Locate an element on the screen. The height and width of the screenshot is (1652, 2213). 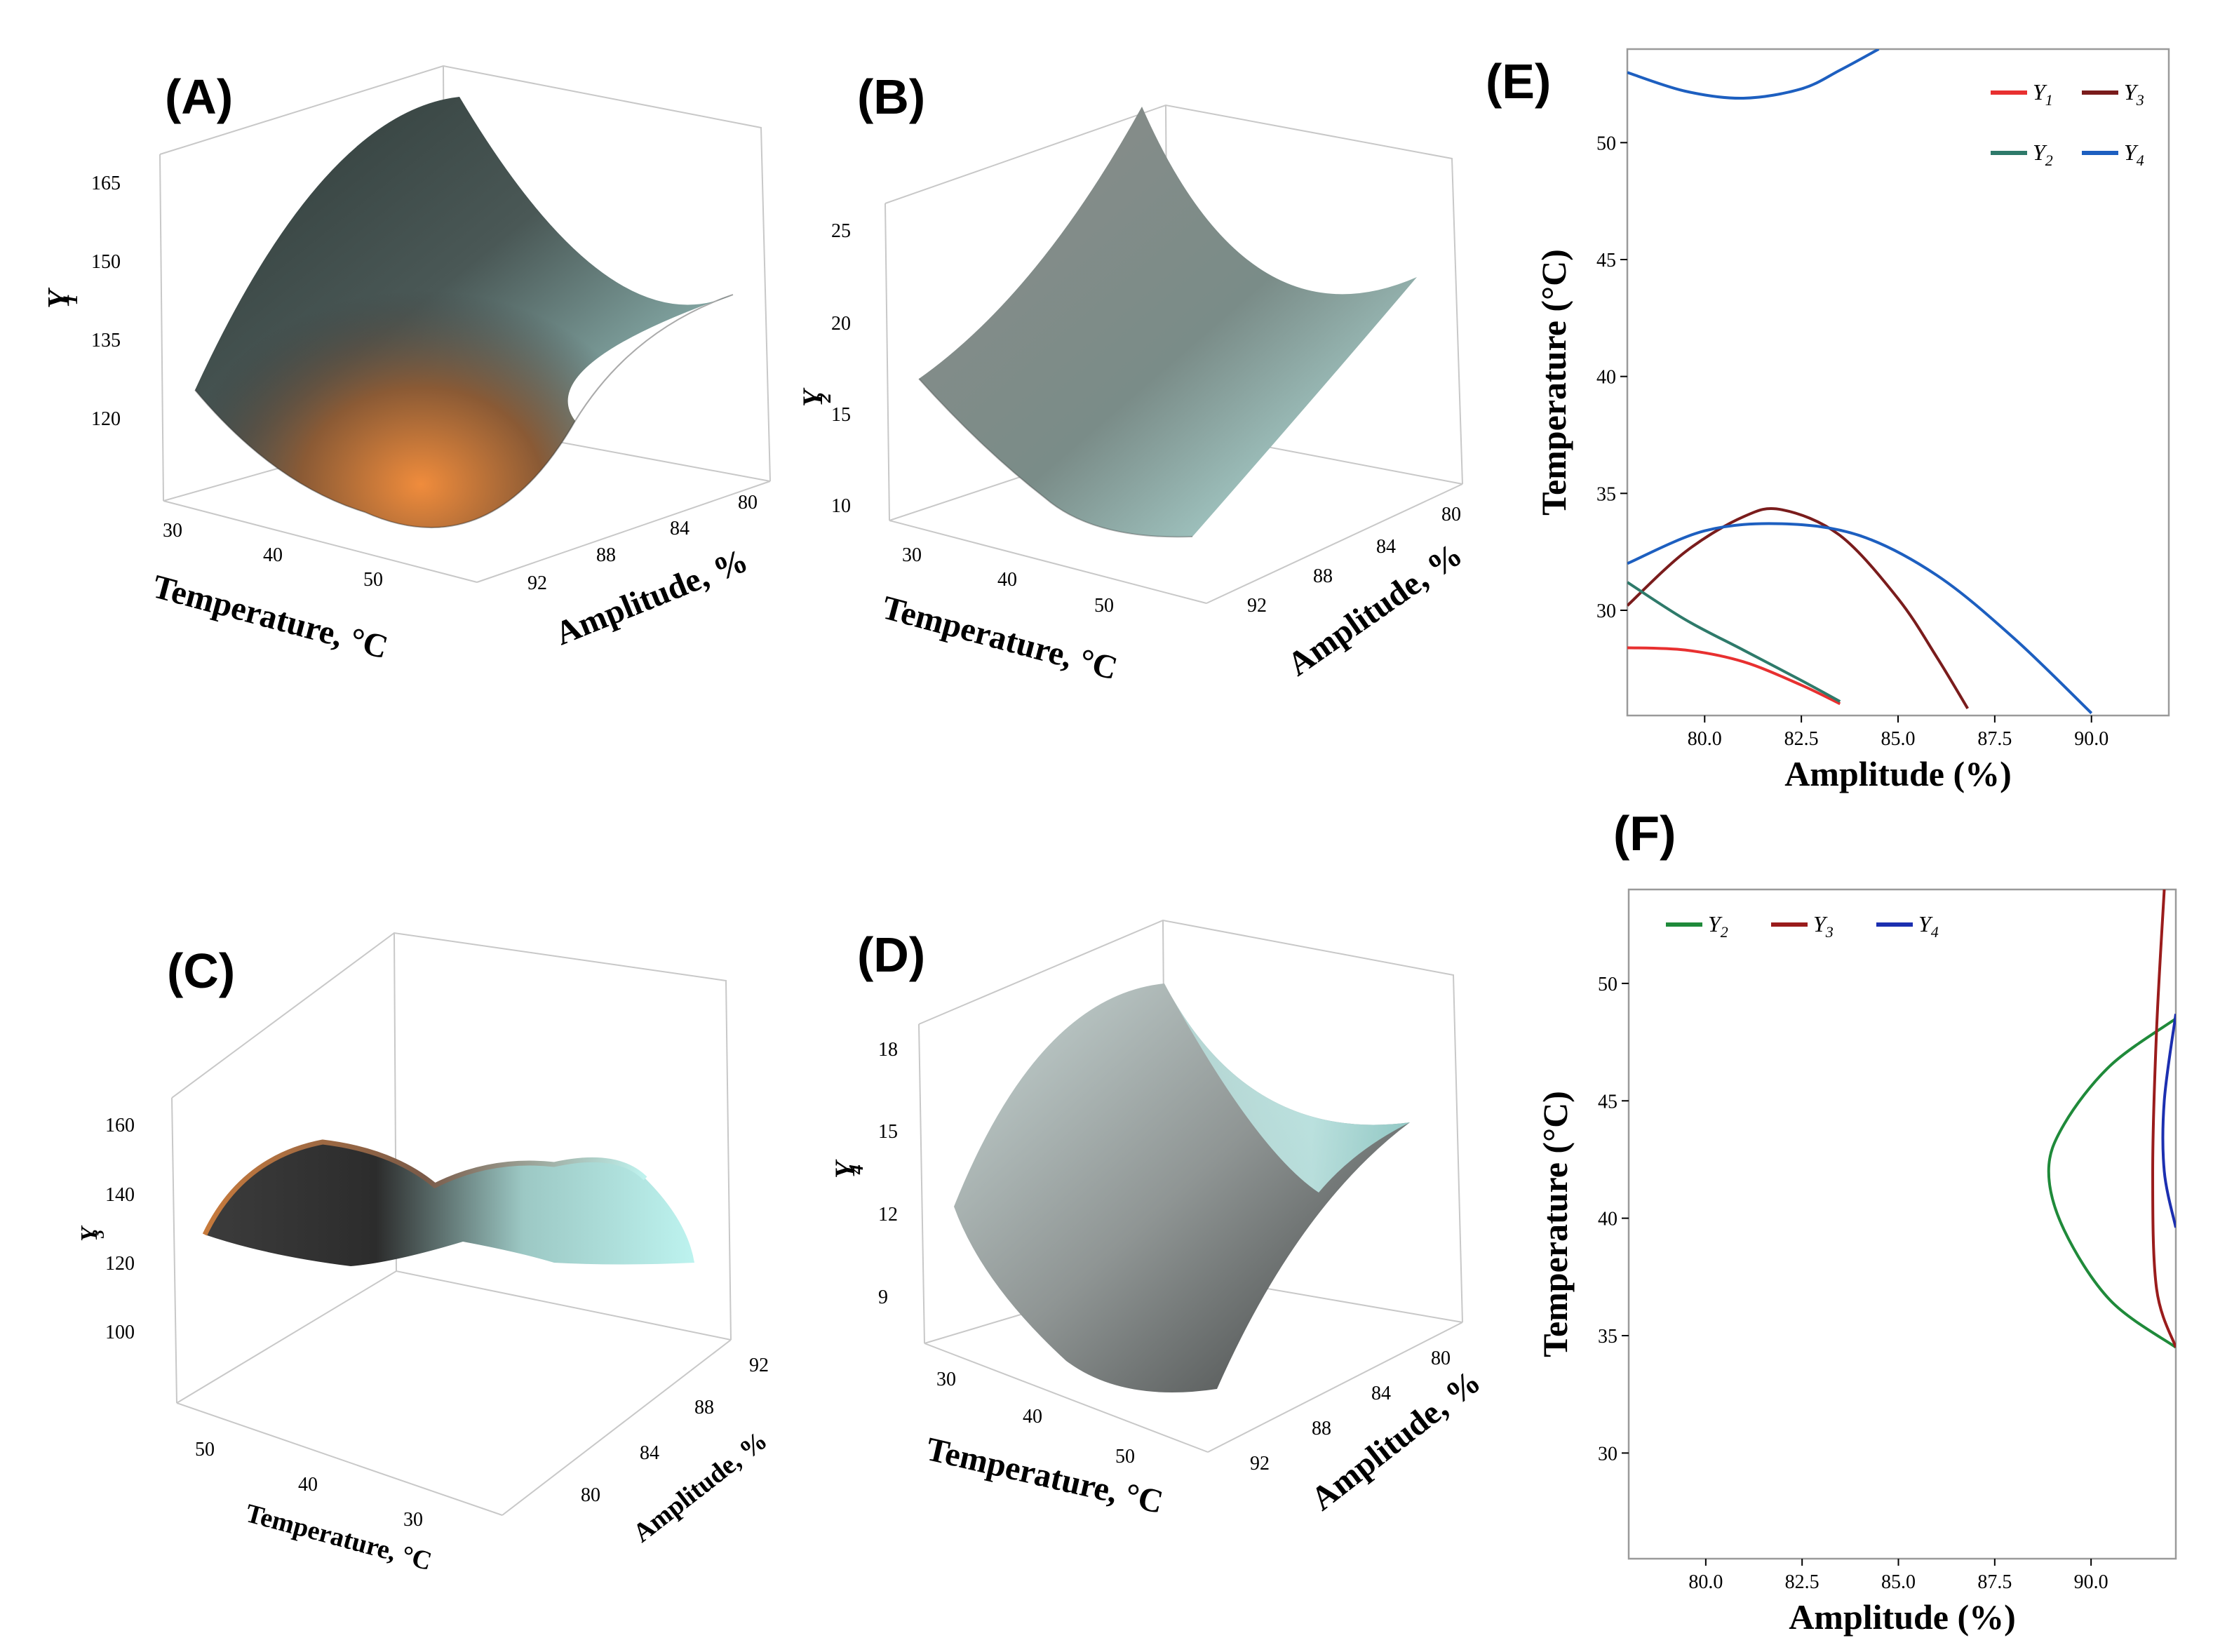
panel-b-xticks: 30 40 50 is located at coordinates (1008, 580).